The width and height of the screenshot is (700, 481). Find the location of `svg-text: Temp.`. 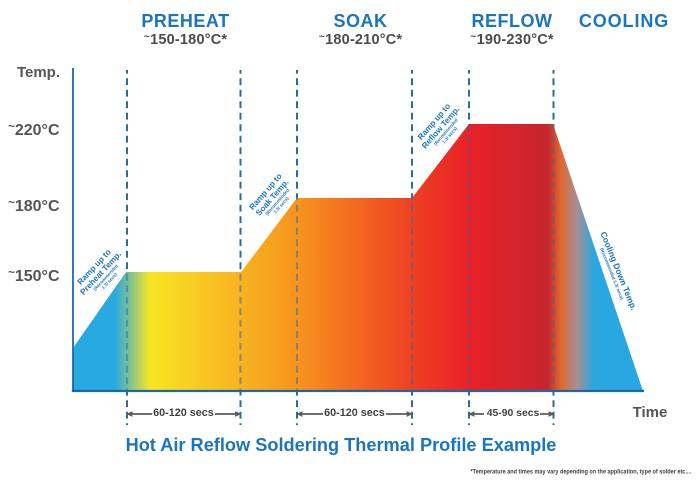

svg-text: Temp. is located at coordinates (38, 72).